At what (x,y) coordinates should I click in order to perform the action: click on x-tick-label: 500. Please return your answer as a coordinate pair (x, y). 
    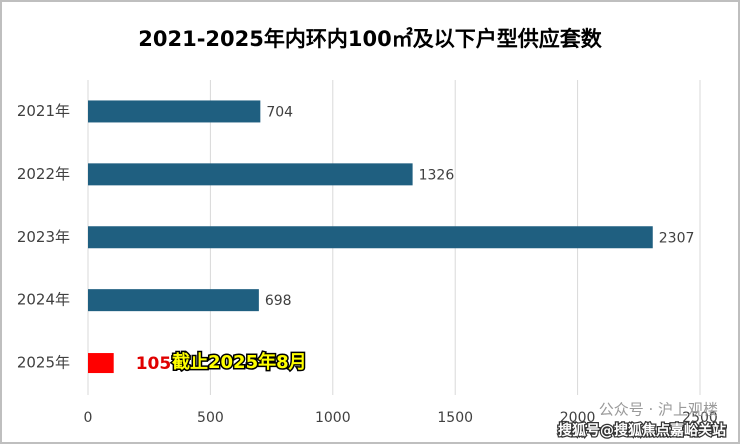
    Looking at the image, I should click on (210, 418).